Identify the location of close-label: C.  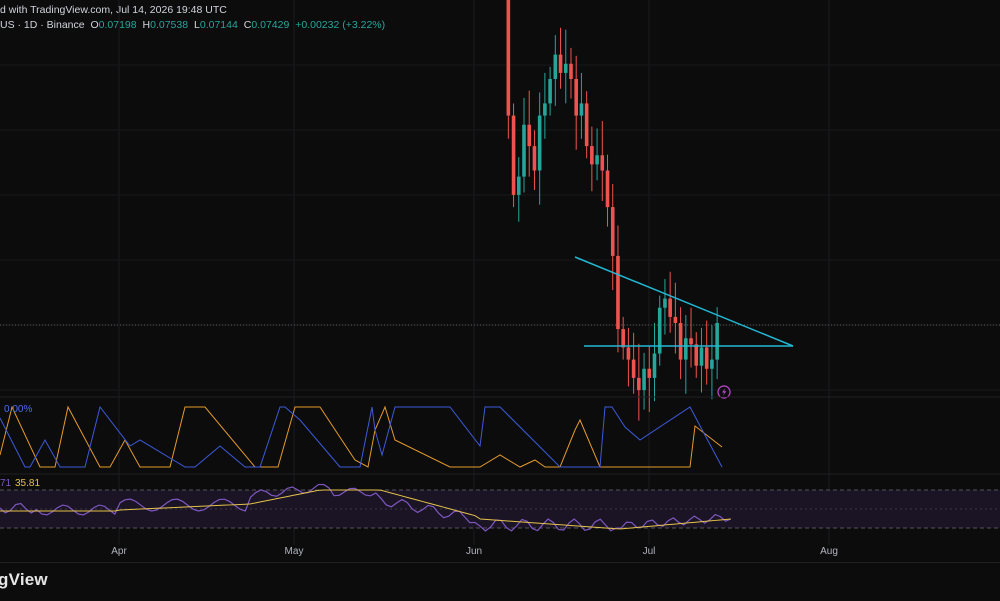
(247, 25).